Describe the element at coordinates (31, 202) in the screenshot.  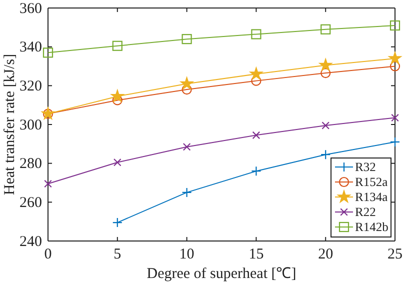
I see `y-tick-label: 260` at that location.